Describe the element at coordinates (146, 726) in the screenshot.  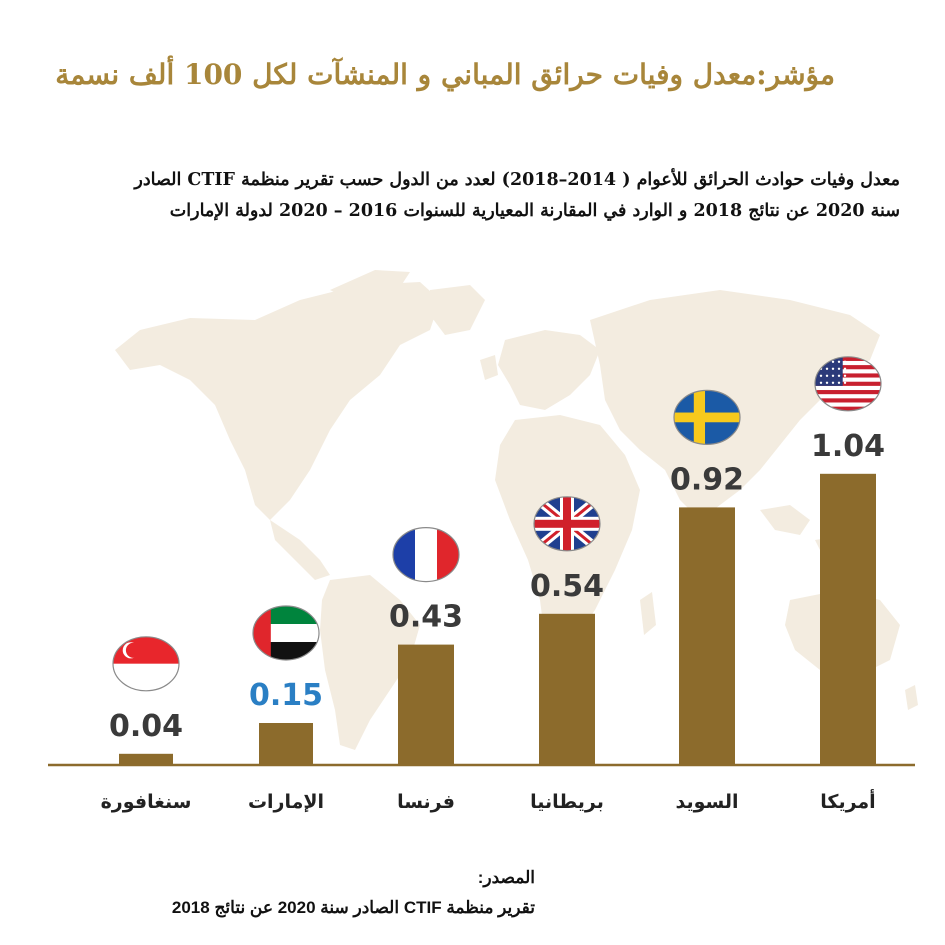
I see `value-label-1: 0.04` at that location.